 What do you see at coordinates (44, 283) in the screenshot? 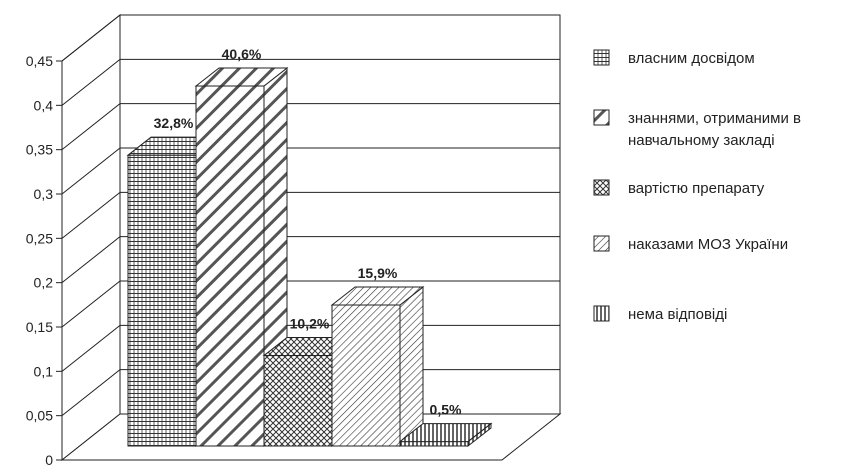
I see `y-tick-label: 0,2` at bounding box center [44, 283].